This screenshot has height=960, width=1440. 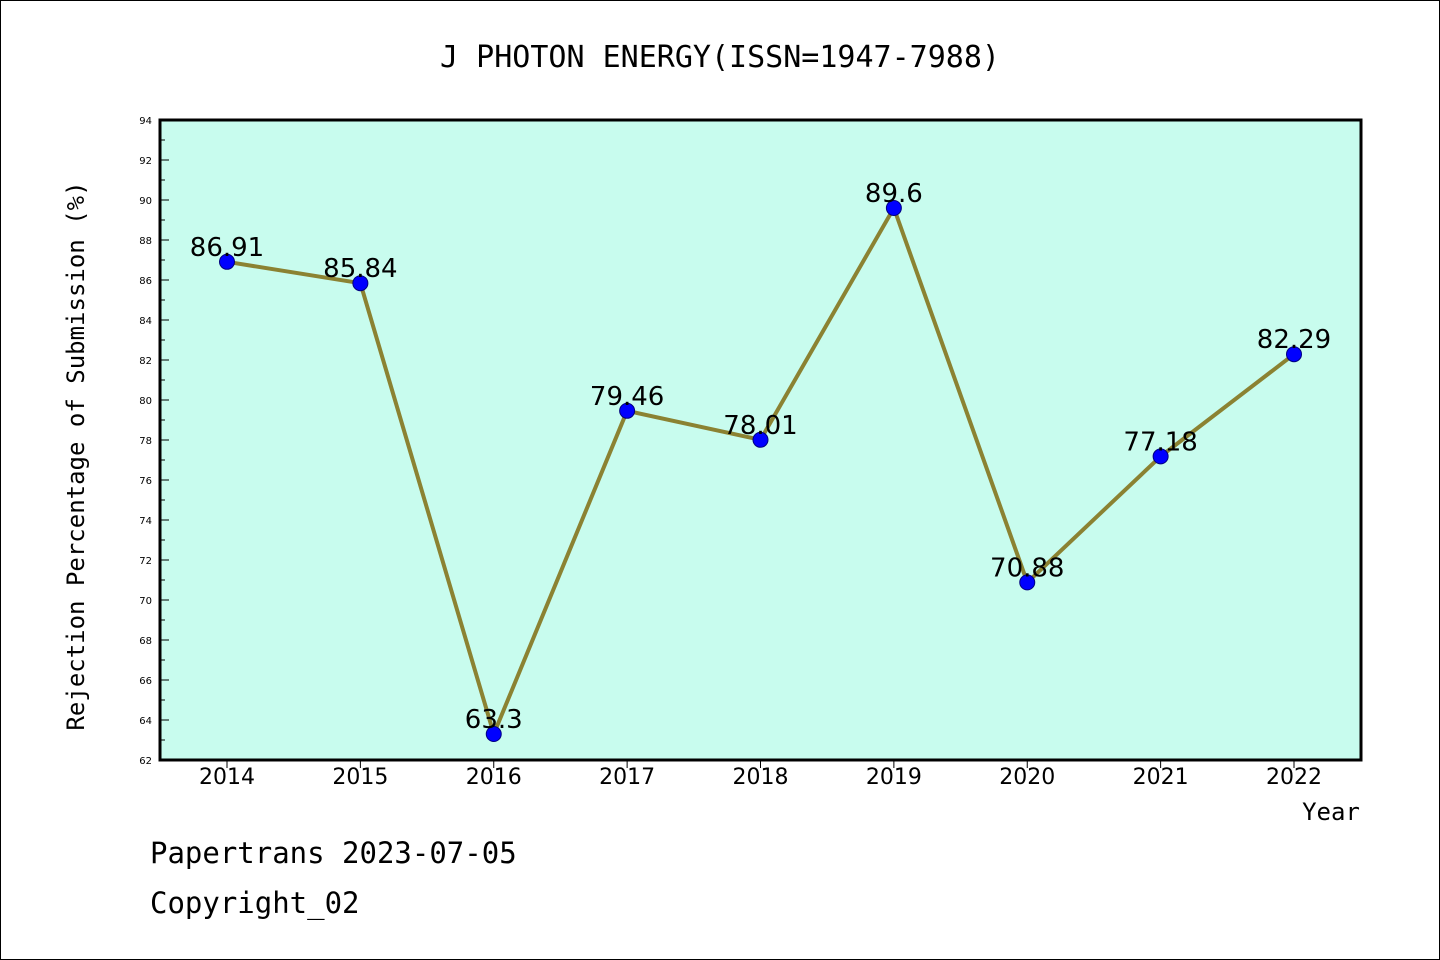 I want to click on y-tick-label: 94, so click(x=145, y=121).